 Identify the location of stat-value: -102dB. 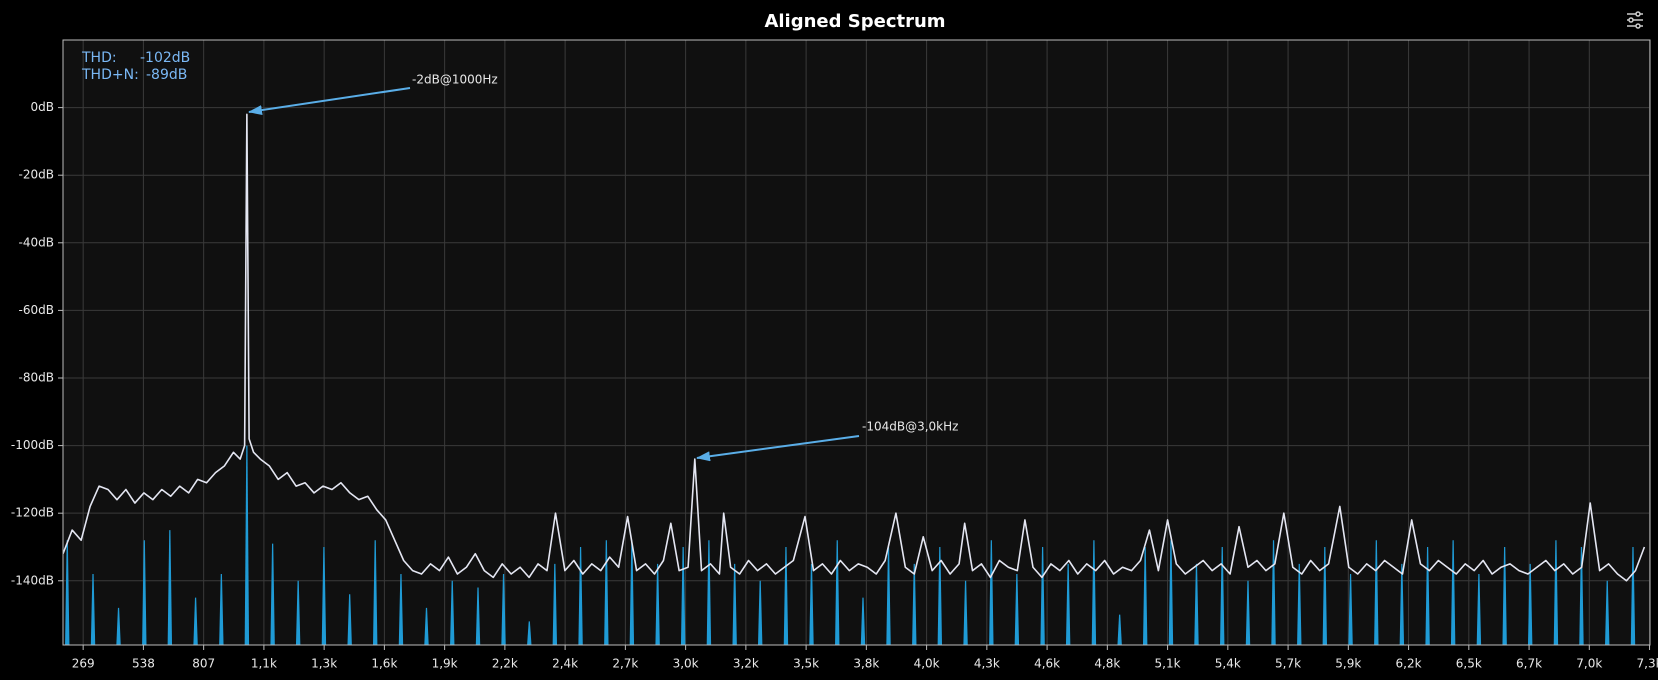
(165, 58).